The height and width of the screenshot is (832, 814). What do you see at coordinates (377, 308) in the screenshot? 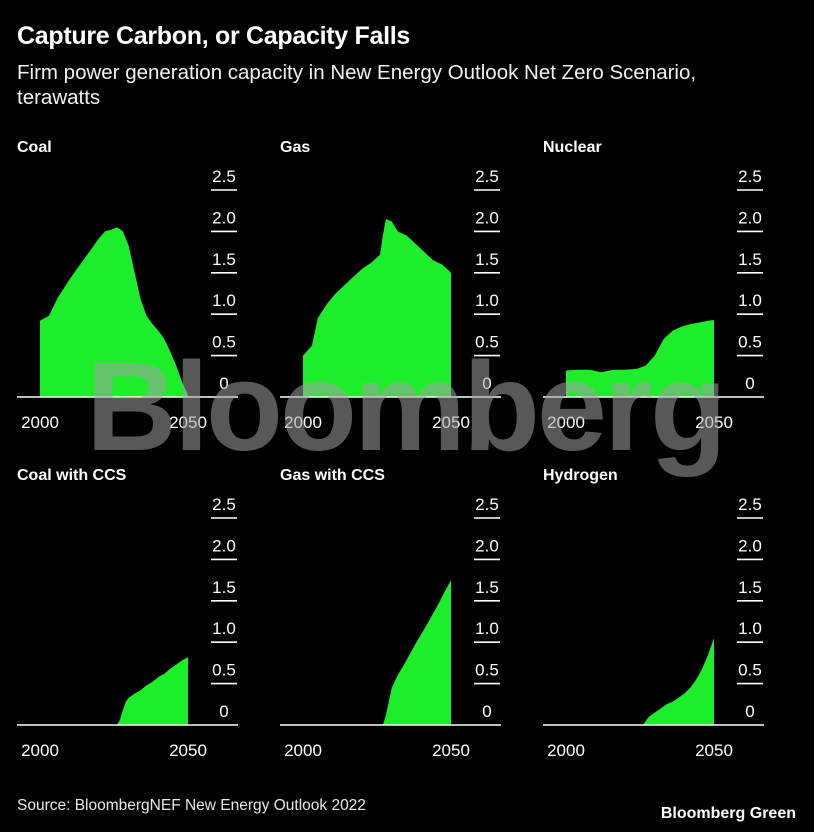
I see `area-gas` at bounding box center [377, 308].